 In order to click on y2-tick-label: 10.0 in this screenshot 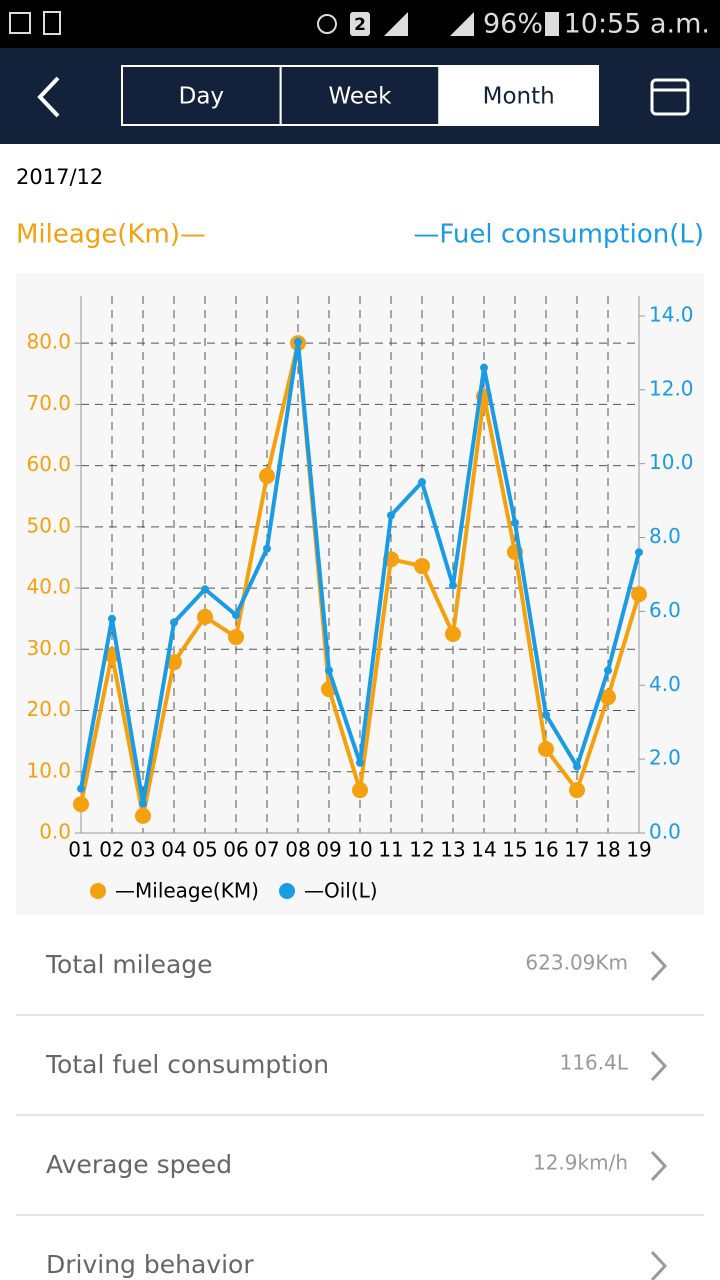, I will do `click(671, 462)`.